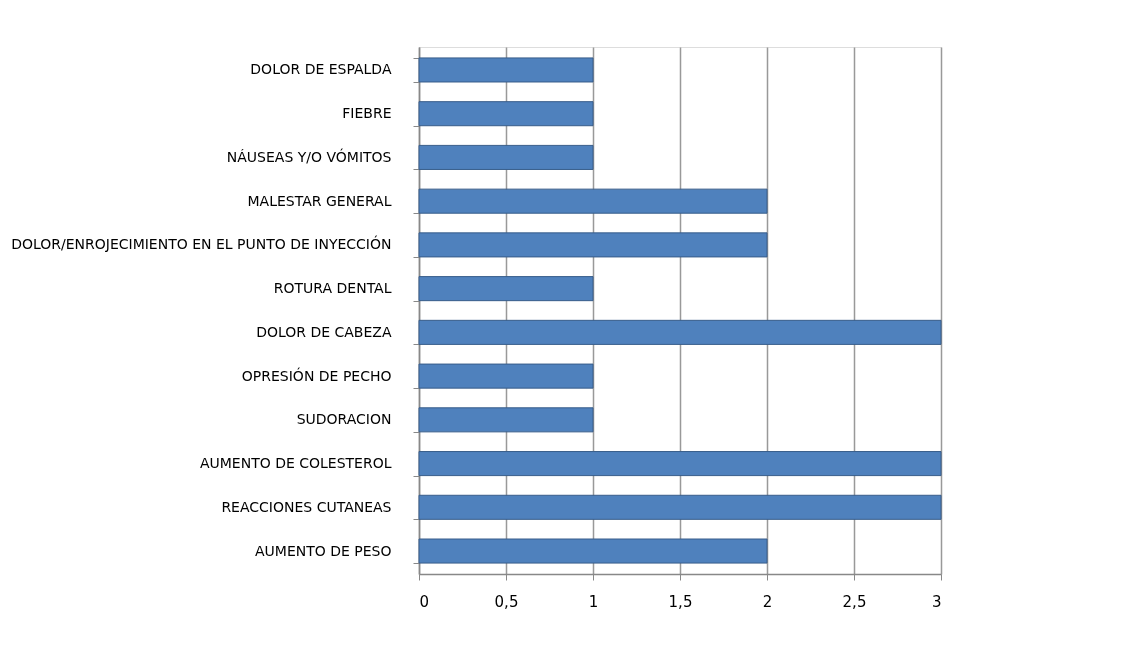 Image resolution: width=1146 pixels, height=650 pixels. I want to click on x-tick-label: 2, so click(767, 601).